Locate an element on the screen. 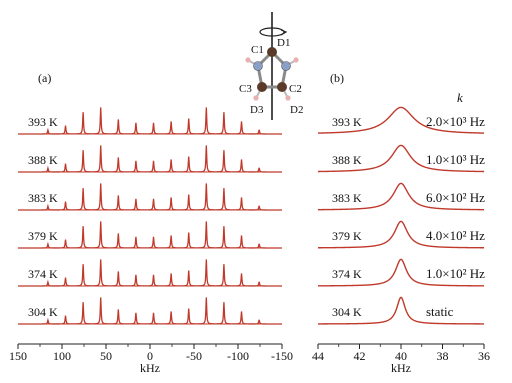 Image resolution: width=512 pixels, height=383 pixels. panel-b-temperature-label: 374 K is located at coordinates (347, 274).